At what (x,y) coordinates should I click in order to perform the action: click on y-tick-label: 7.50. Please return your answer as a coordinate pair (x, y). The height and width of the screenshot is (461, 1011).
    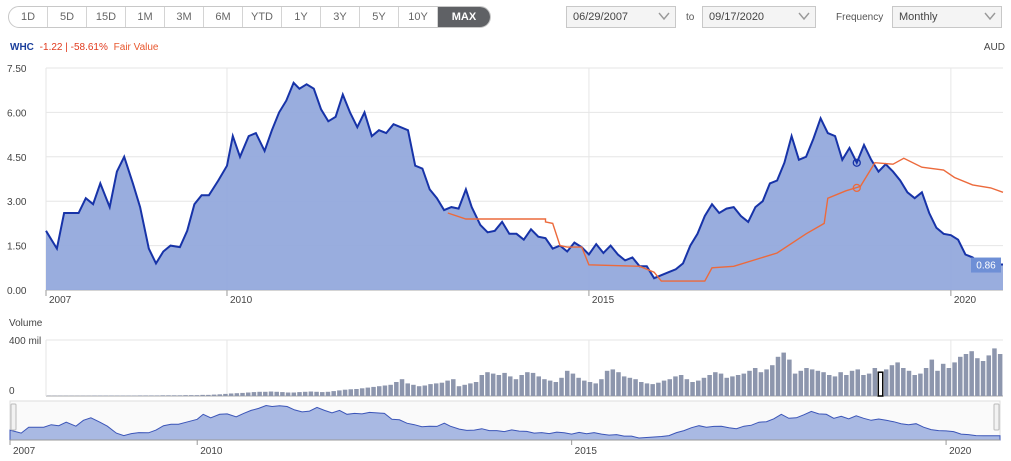
    Looking at the image, I should click on (17, 69).